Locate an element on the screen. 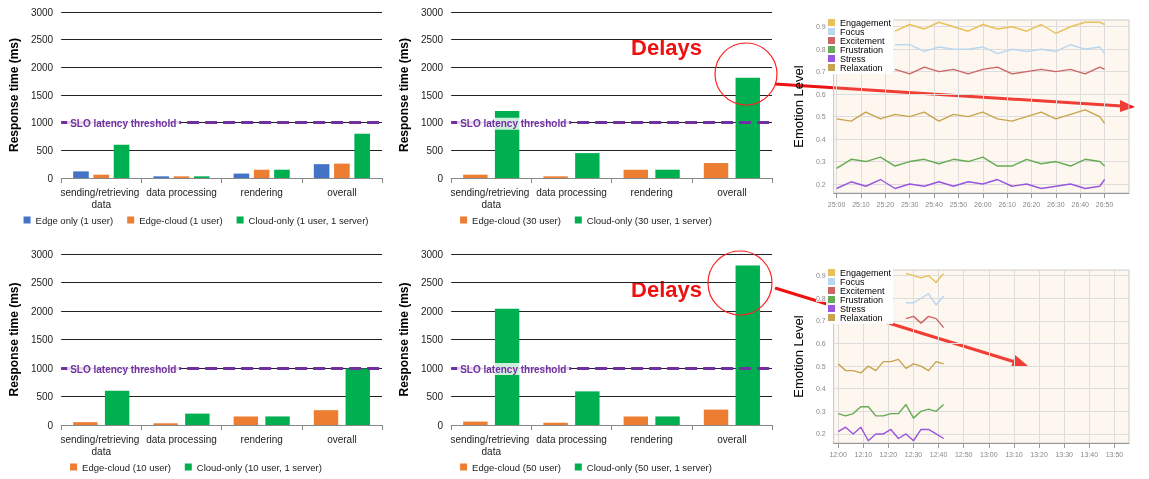 The height and width of the screenshot is (479, 1149). legend-label: Edge-cloud (1 user) is located at coordinates (181, 220).